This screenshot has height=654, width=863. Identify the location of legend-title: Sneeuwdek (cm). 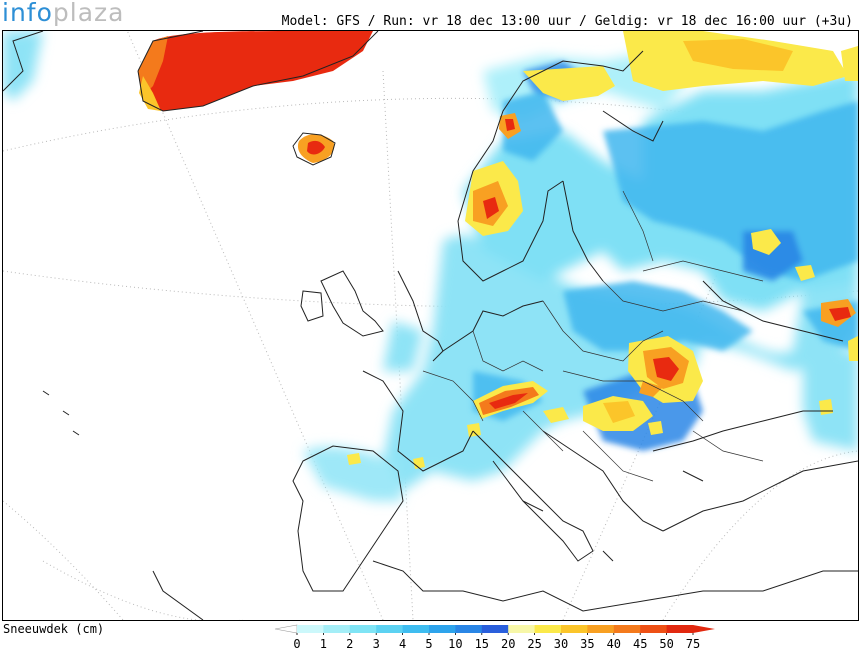
(54, 629).